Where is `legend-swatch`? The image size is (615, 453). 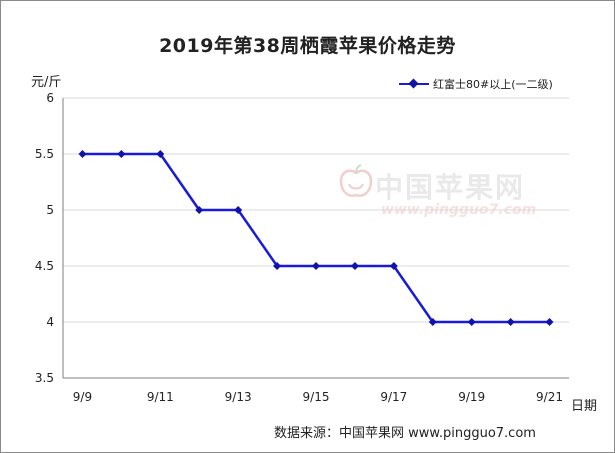
legend-swatch is located at coordinates (414, 83).